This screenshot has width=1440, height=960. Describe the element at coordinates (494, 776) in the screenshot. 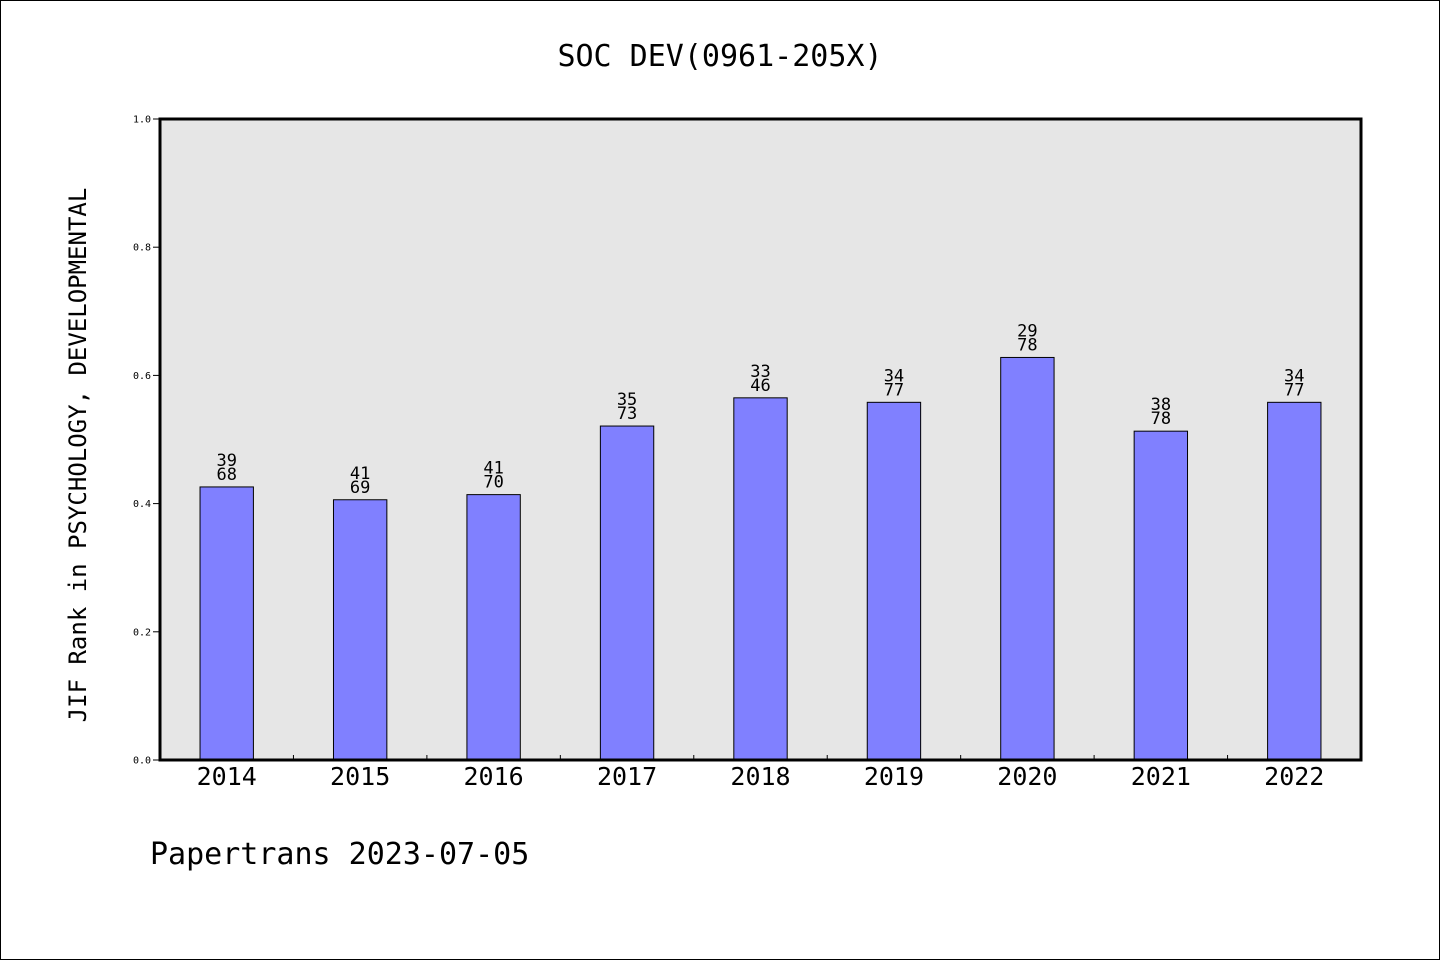

I see `x-tick-label: 2016` at that location.